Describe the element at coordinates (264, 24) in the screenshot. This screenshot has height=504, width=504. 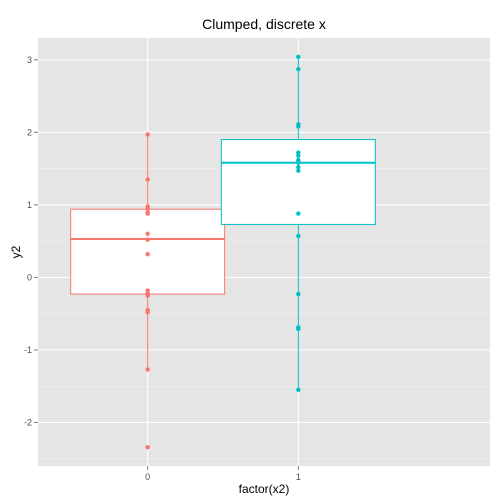
I see `chart-title: Clumped, discrete x` at that location.